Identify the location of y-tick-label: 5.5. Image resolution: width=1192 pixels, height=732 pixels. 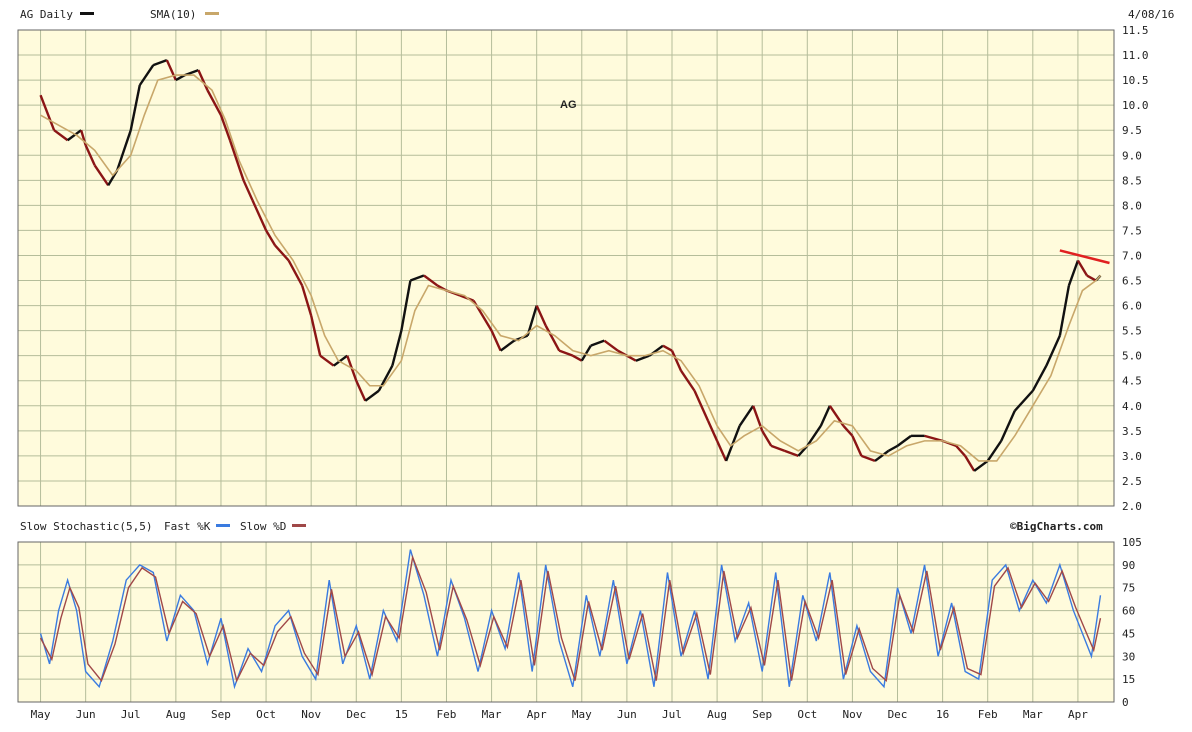
(1132, 331).